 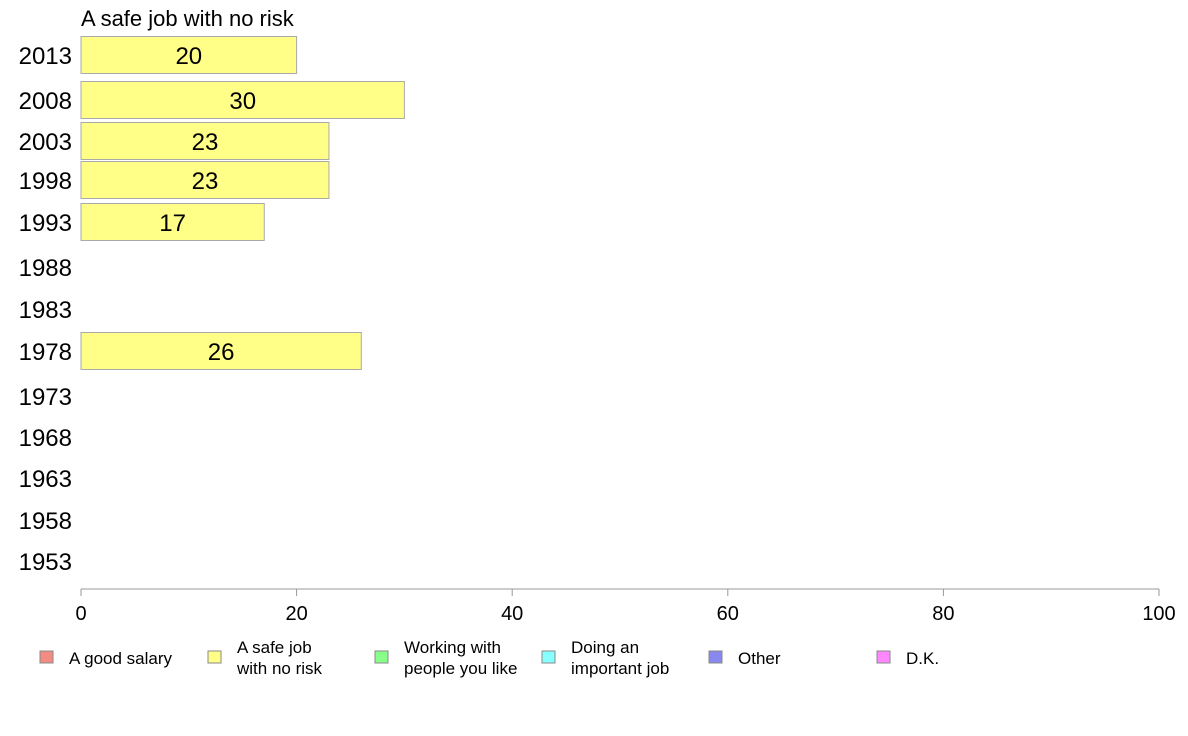 I want to click on legend-label-1-line-0: A safe job, so click(x=274, y=647).